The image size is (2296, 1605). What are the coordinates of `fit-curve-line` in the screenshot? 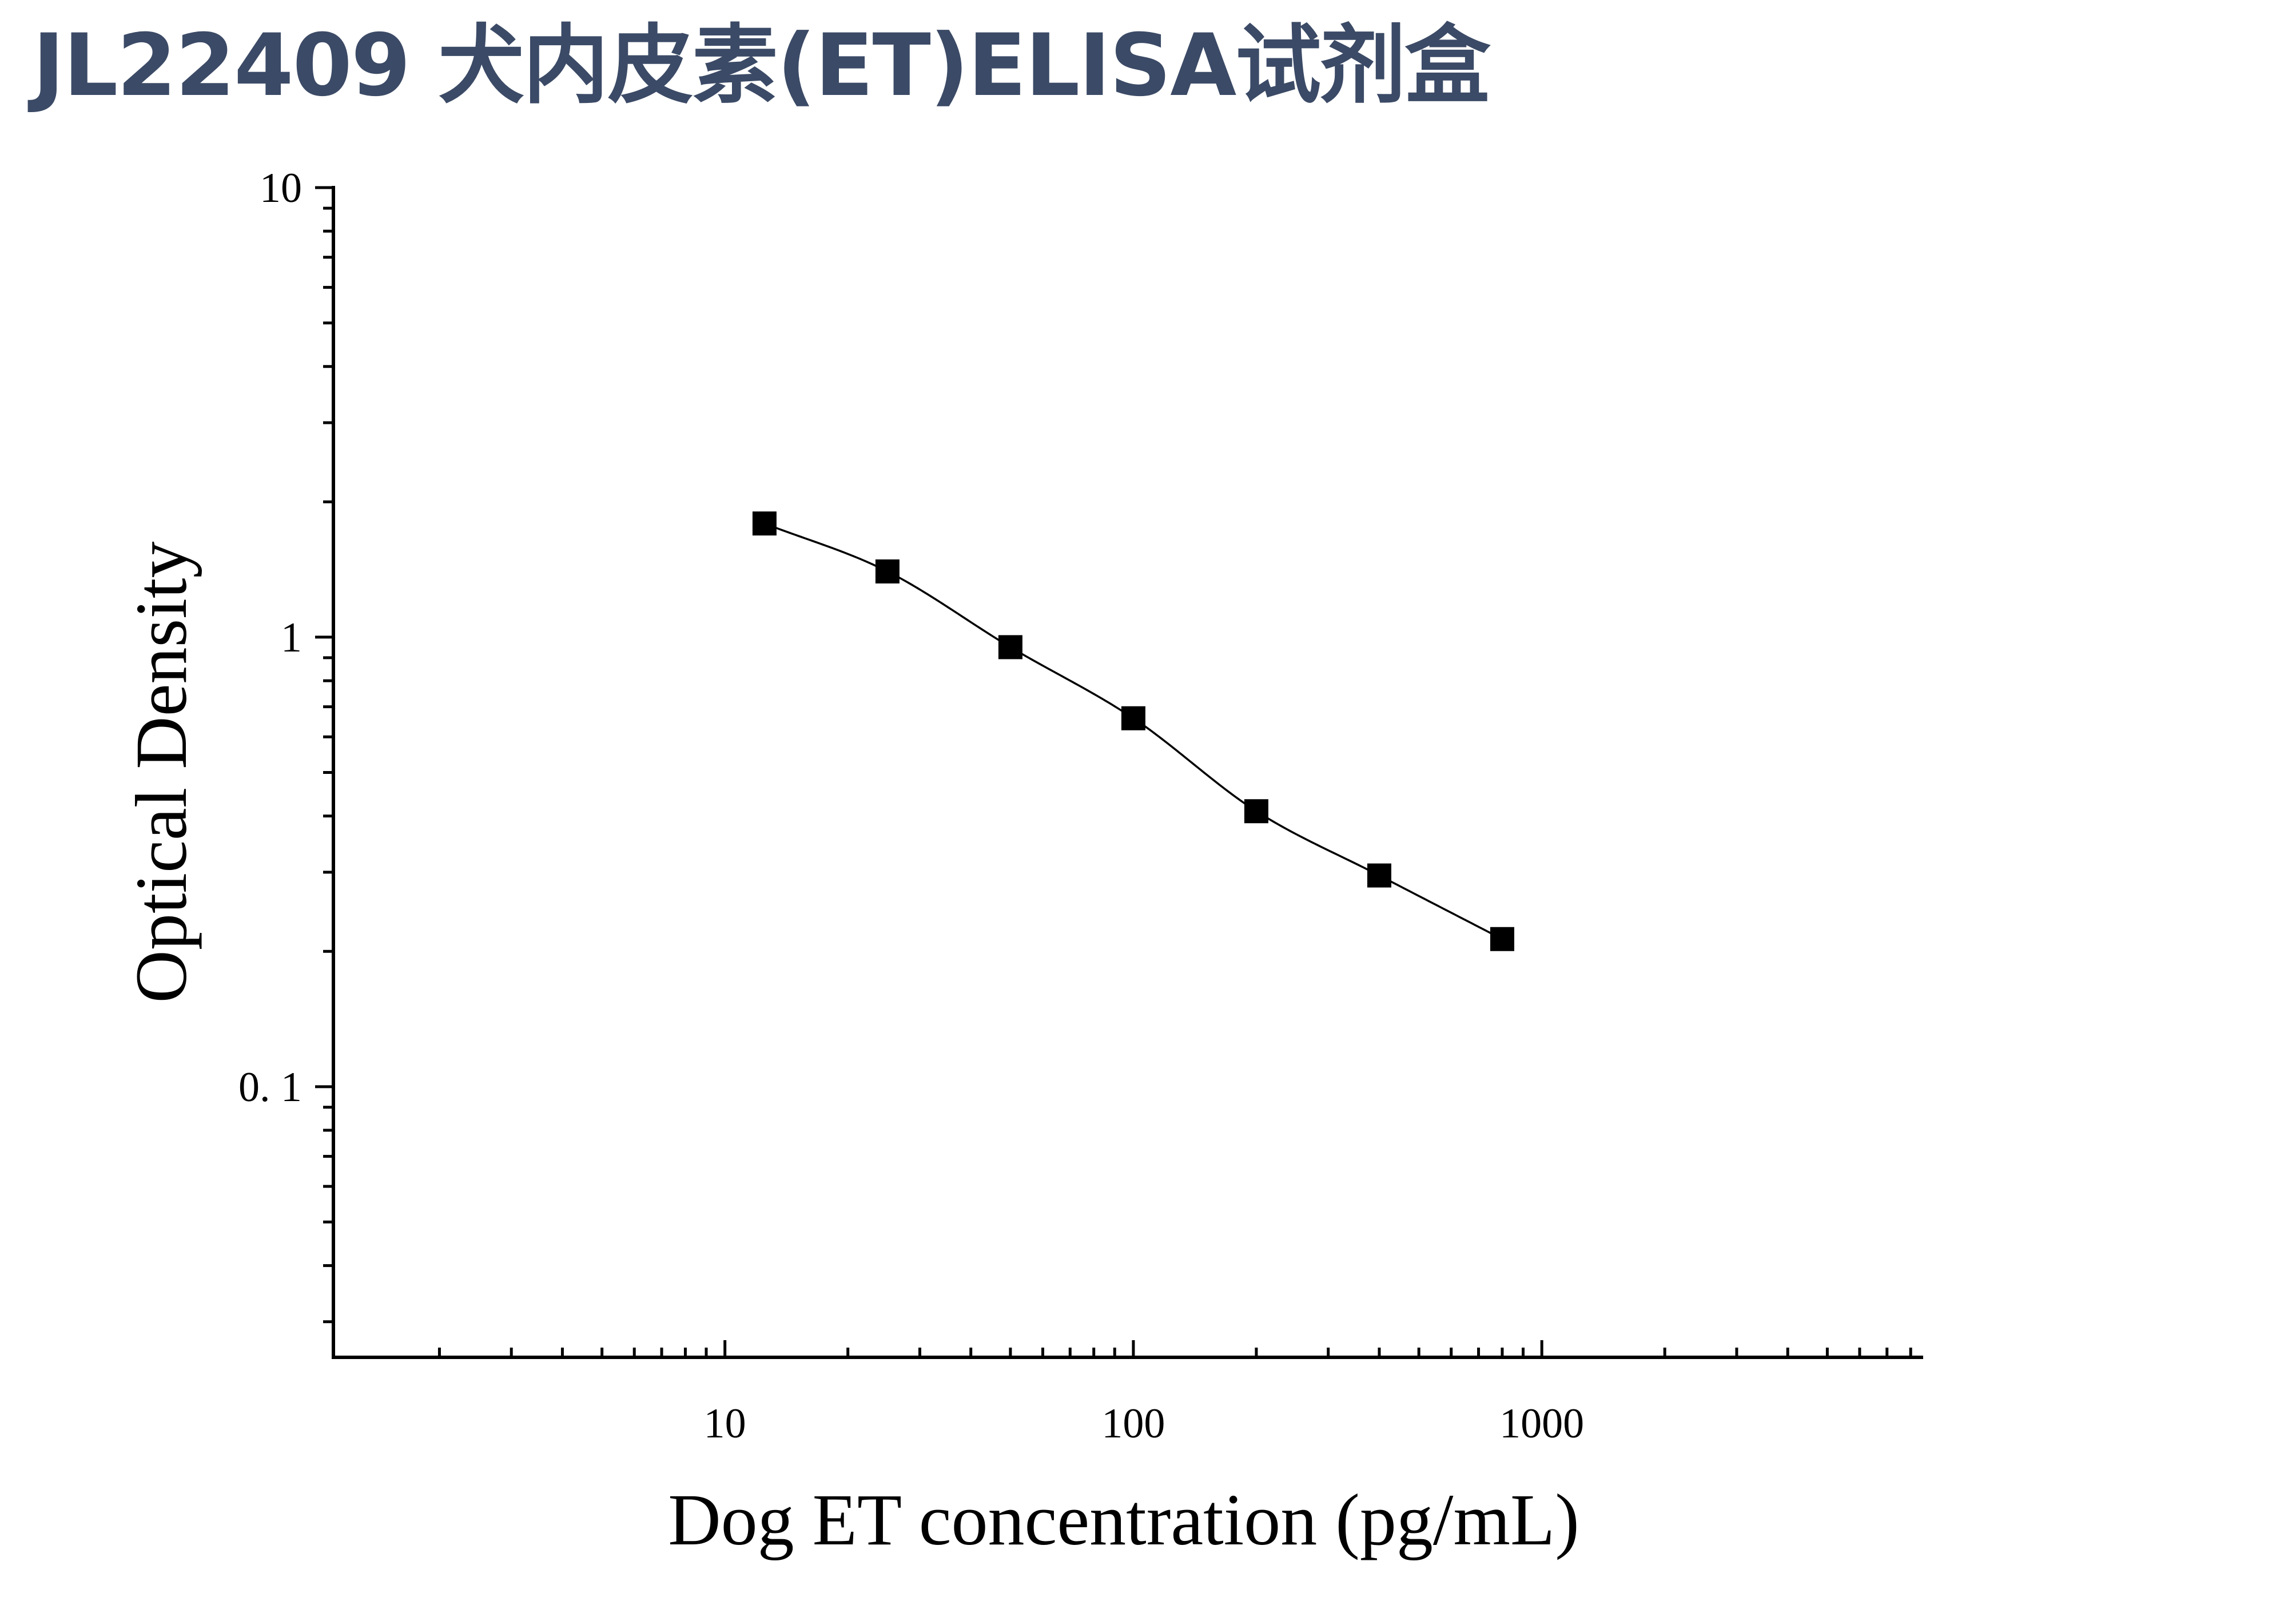 It's located at (1133, 731).